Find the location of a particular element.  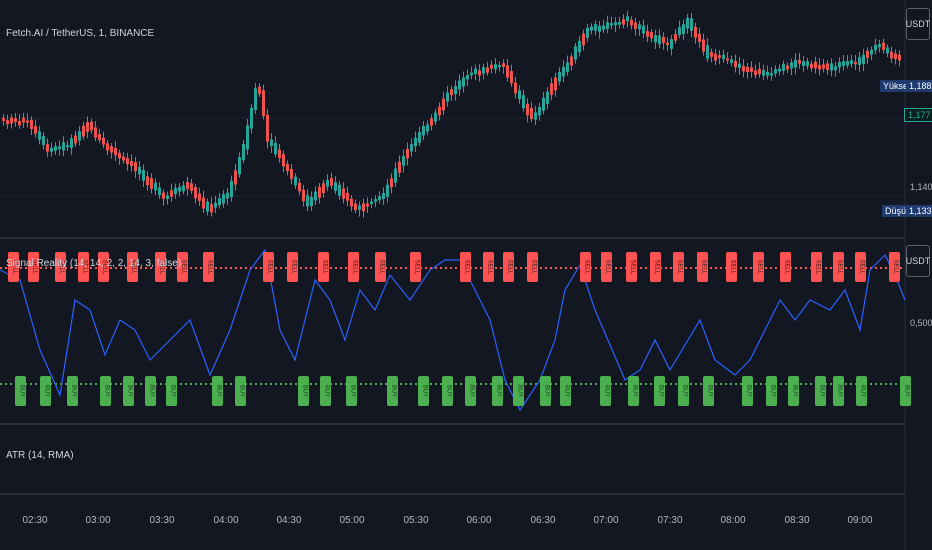

time-axis-label: 04:30 is located at coordinates (289, 520).